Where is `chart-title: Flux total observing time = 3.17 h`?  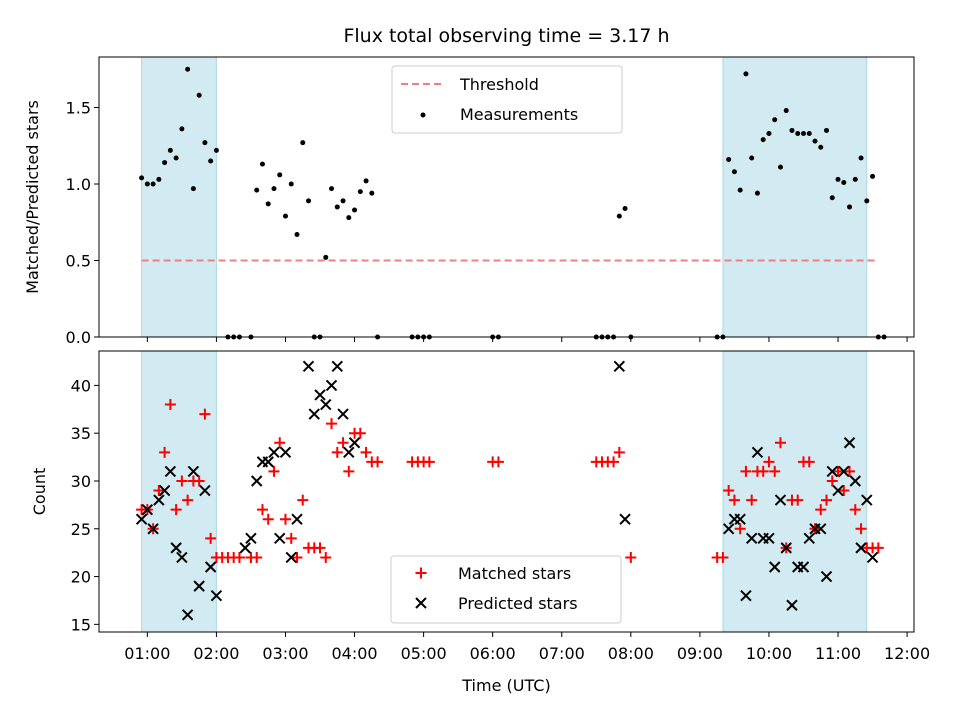 chart-title: Flux total observing time = 3.17 h is located at coordinates (506, 36).